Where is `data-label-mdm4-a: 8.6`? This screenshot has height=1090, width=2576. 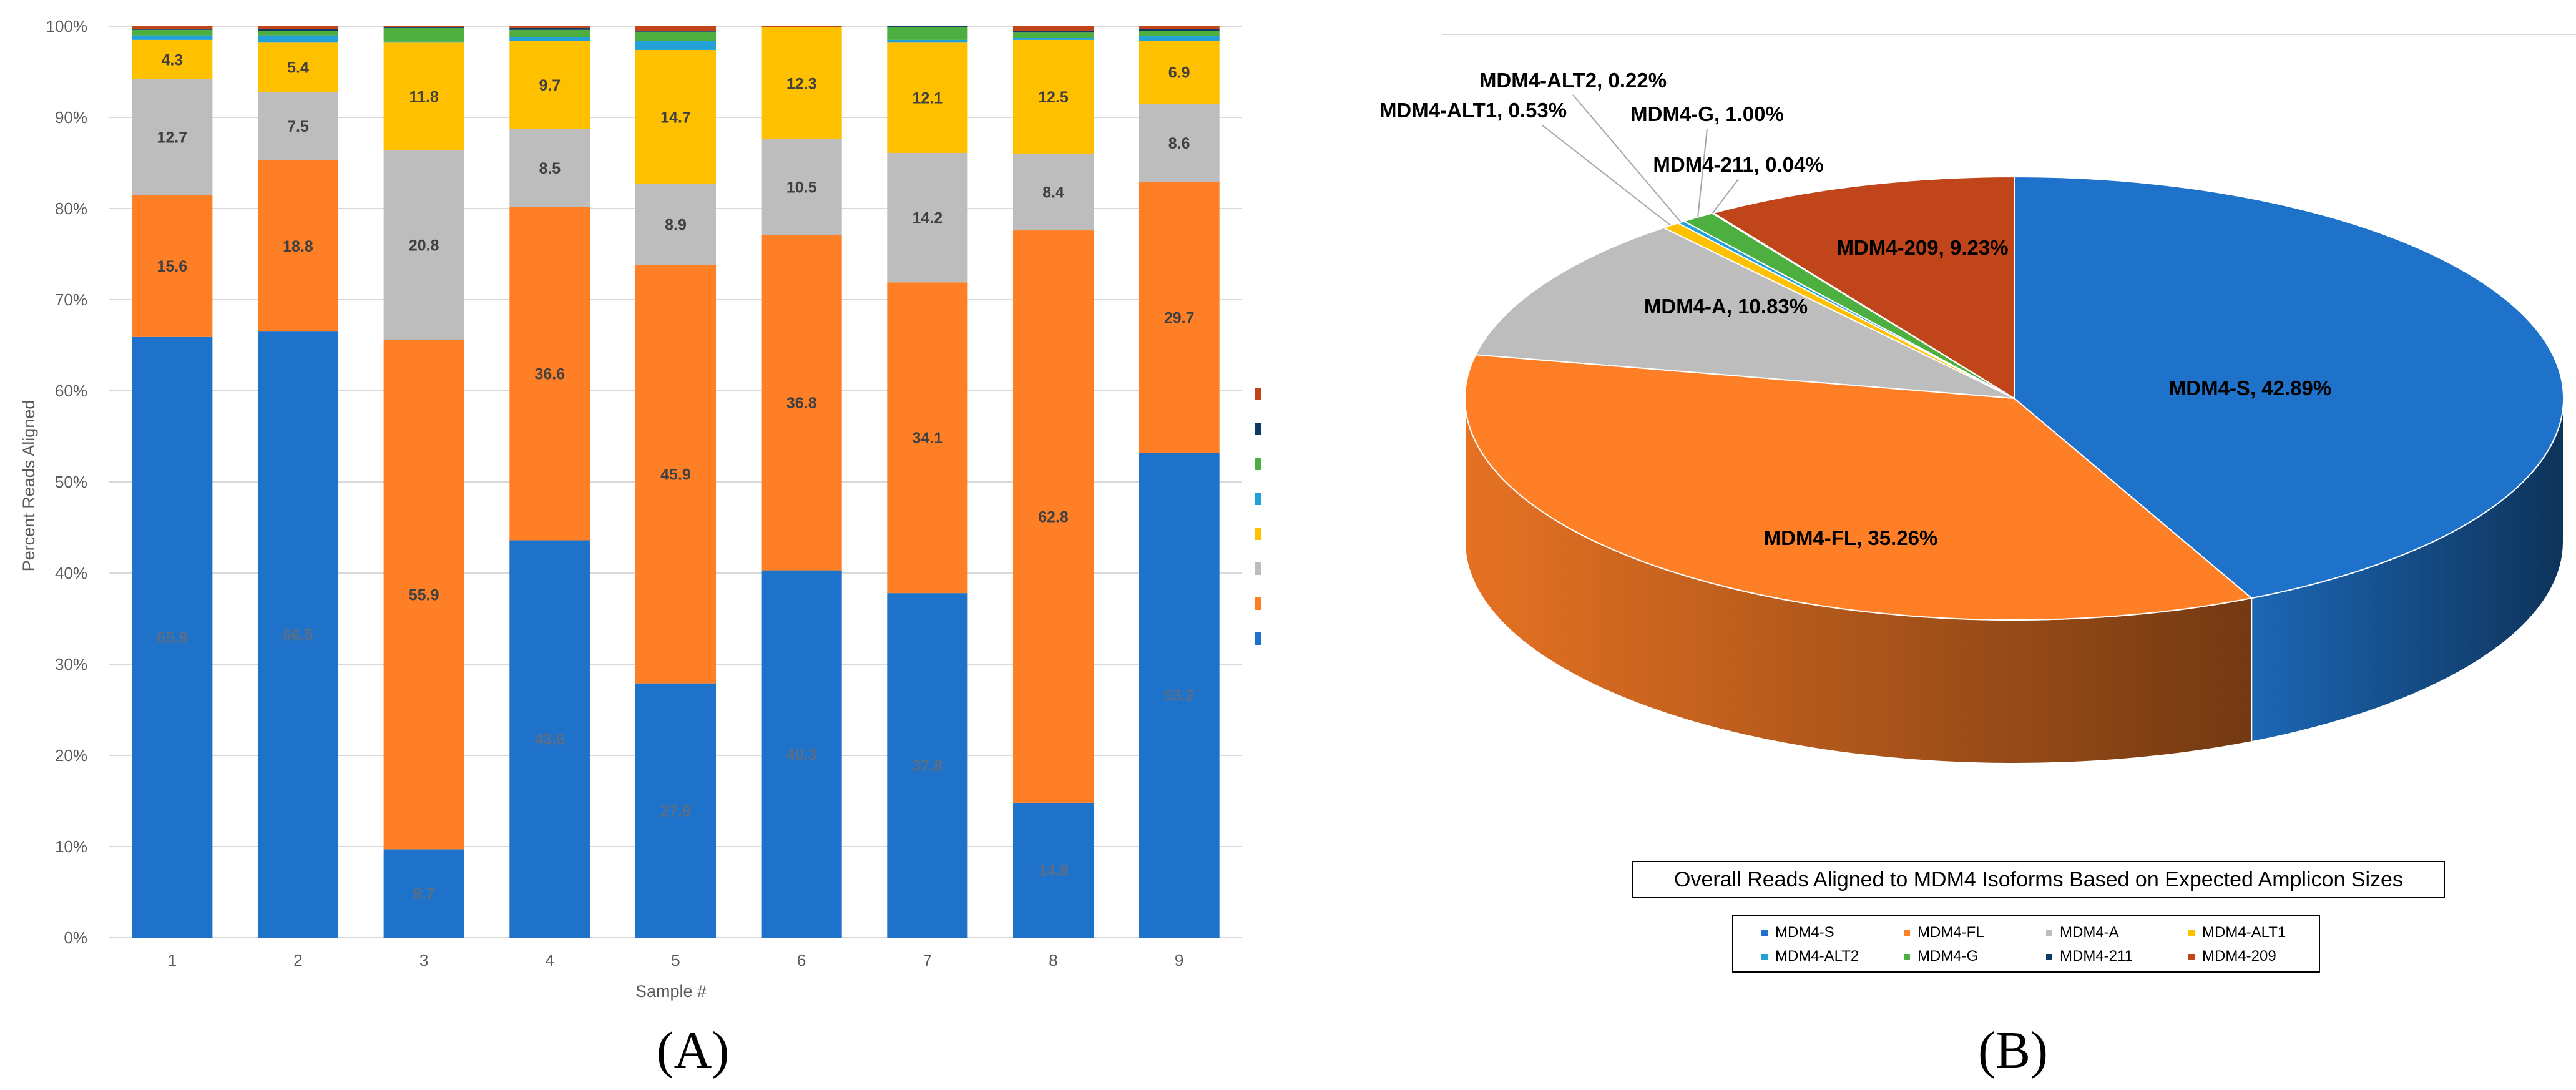 data-label-mdm4-a: 8.6 is located at coordinates (1179, 143).